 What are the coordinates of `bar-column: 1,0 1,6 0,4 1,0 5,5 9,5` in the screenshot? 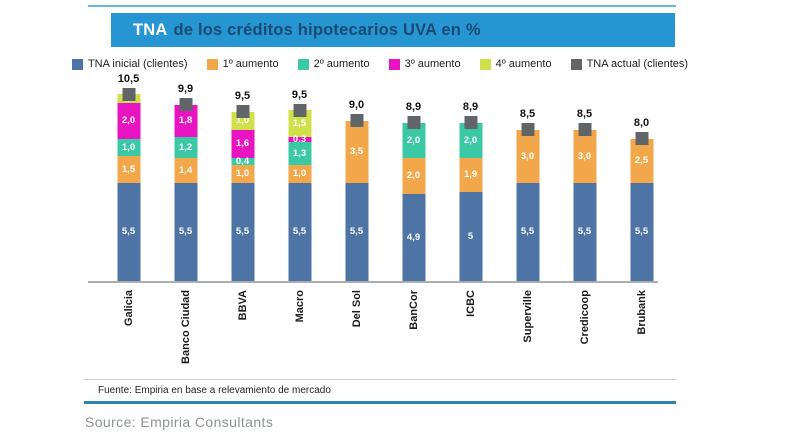 It's located at (242, 180).